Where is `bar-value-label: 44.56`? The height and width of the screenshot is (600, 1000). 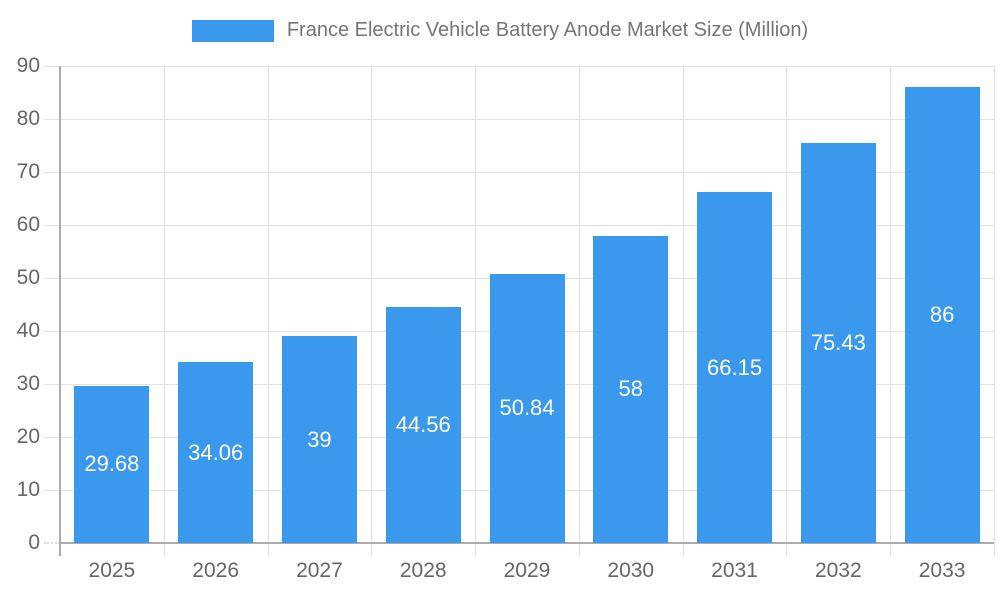
bar-value-label: 44.56 is located at coordinates (423, 424).